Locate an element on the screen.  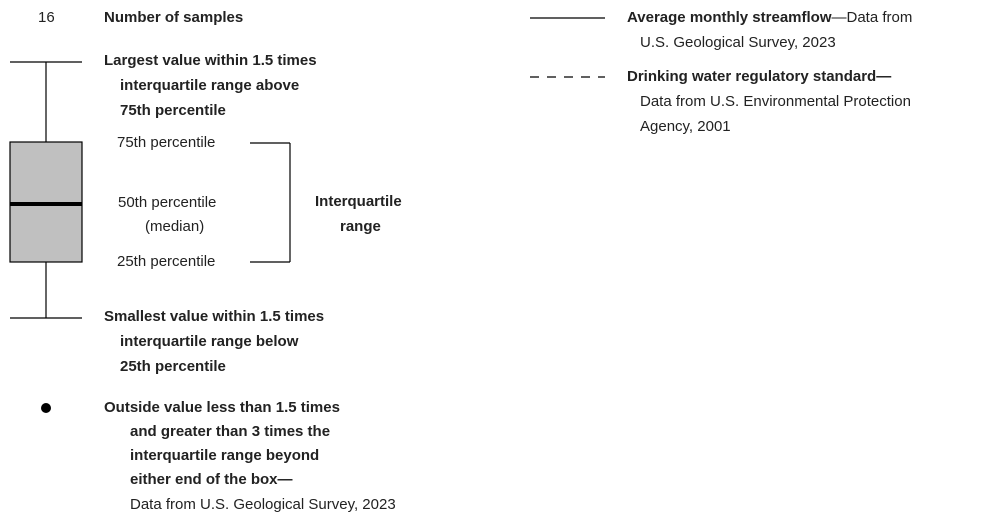
outlier-label: and greater than 3 times the is located at coordinates (230, 431).